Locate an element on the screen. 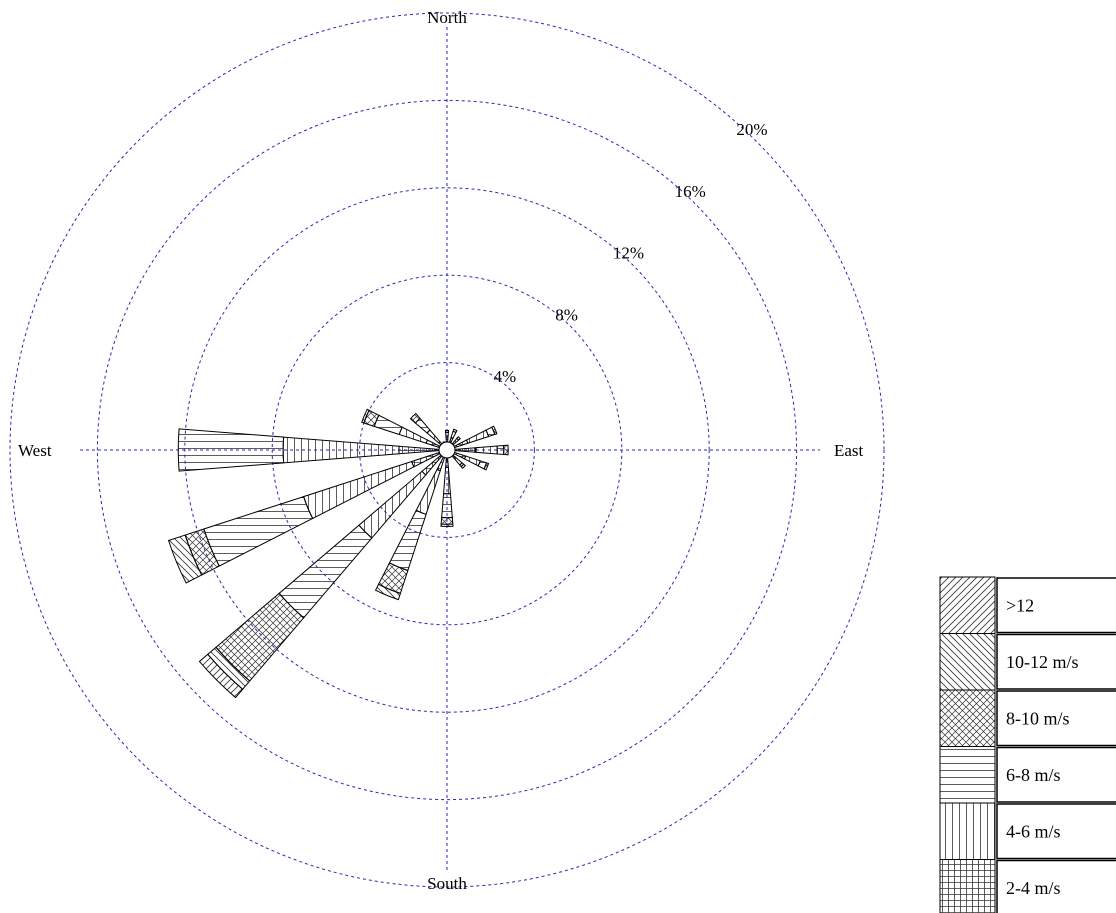 The height and width of the screenshot is (913, 1116). ring-label-16: 16% is located at coordinates (690, 191).